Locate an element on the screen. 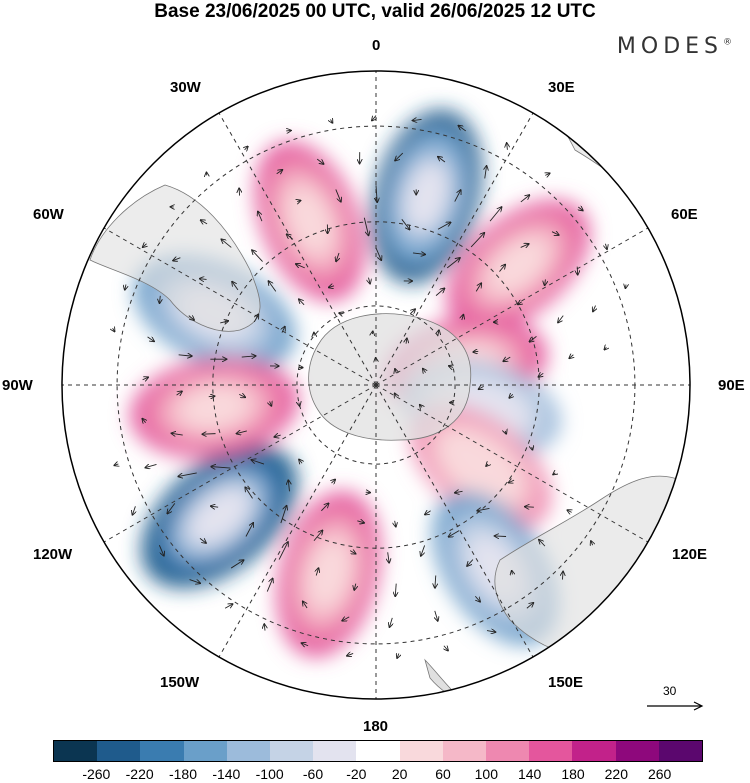 This screenshot has width=750, height=783. modes-logo: MODES® is located at coordinates (674, 46).